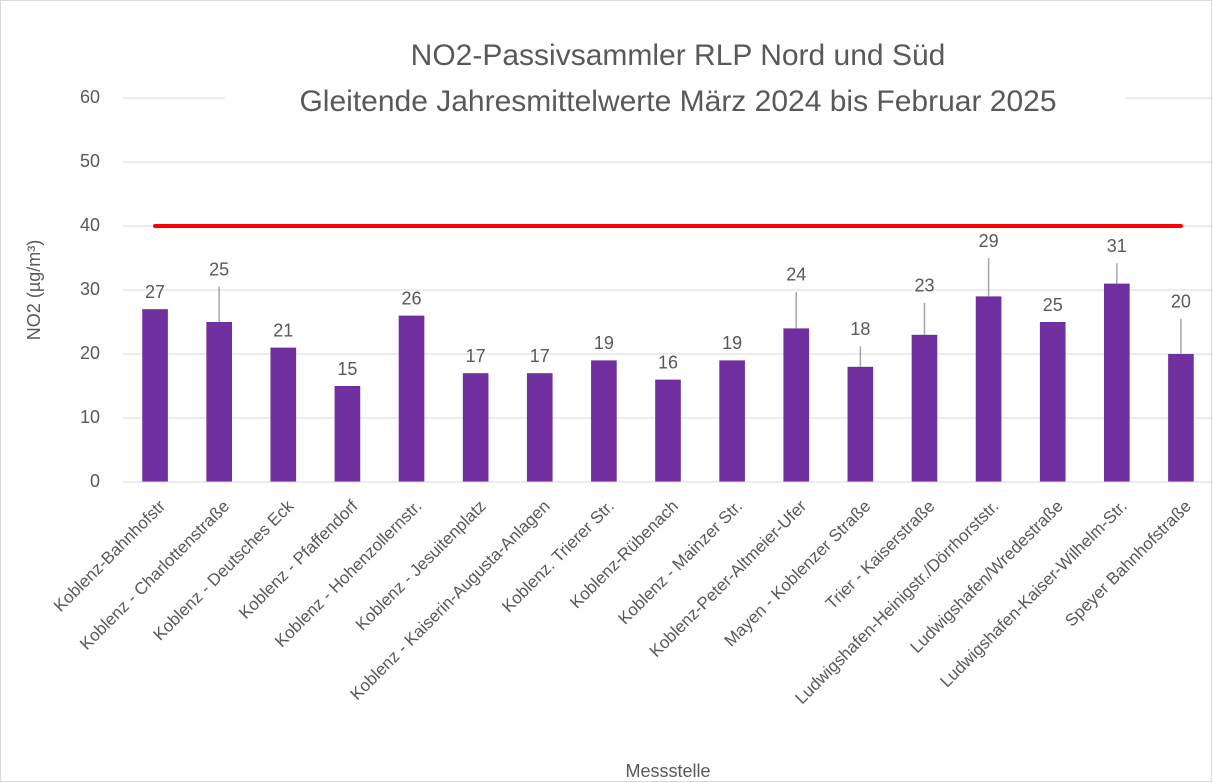  What do you see at coordinates (667, 771) in the screenshot?
I see `x-axis-label: Messstelle` at bounding box center [667, 771].